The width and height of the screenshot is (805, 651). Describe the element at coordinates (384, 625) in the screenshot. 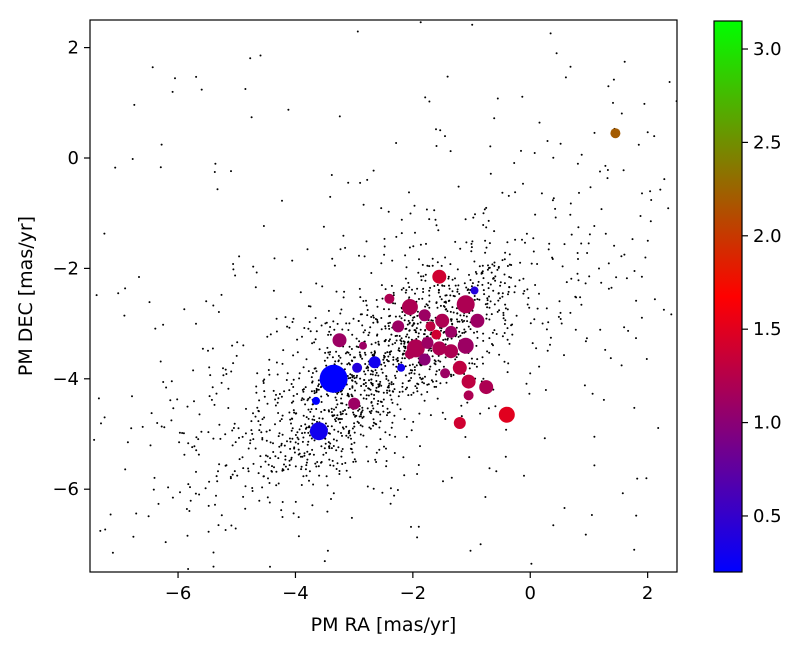

I see `x-axis-label: PM RA [mas/yr]` at that location.